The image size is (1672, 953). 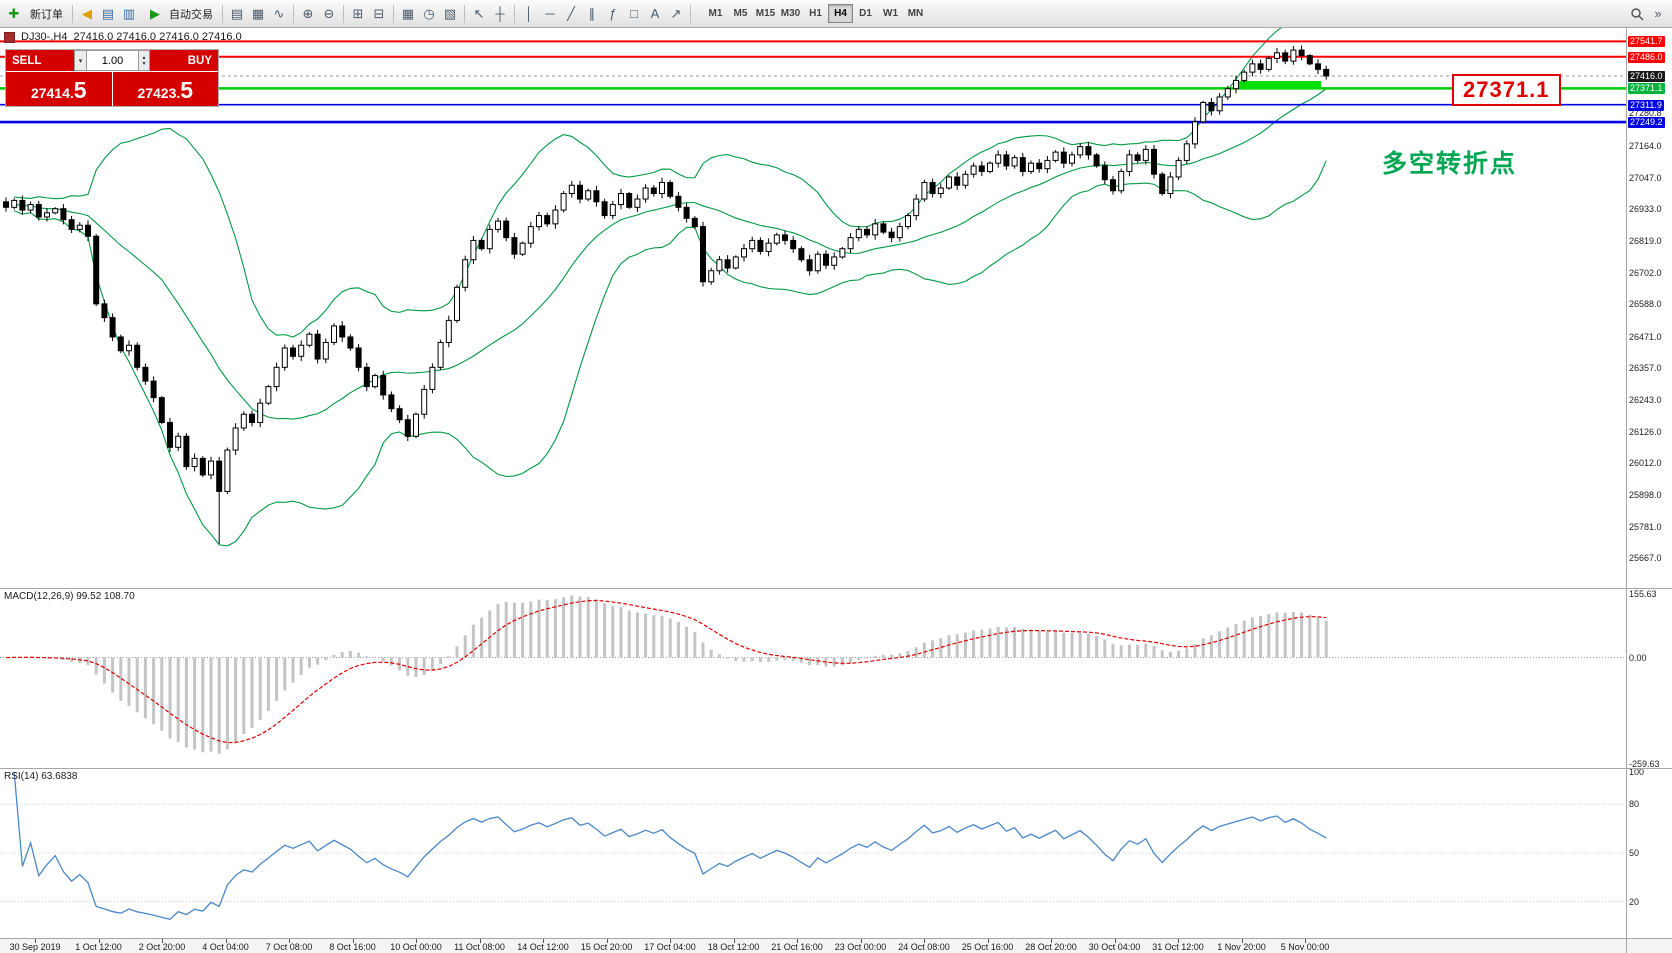 I want to click on news-speaker-icon: ◀, so click(x=87, y=13).